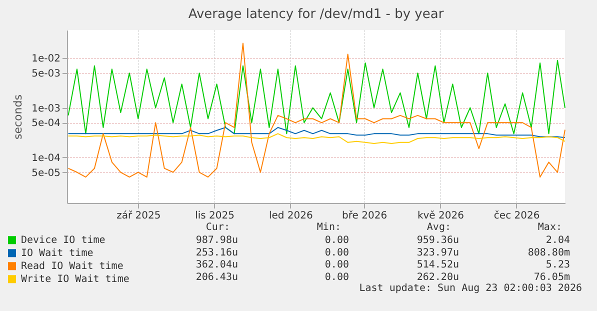 The width and height of the screenshot is (597, 311). Describe the element at coordinates (46, 59) in the screenshot. I see `y-tick-label: 1e-02` at that location.